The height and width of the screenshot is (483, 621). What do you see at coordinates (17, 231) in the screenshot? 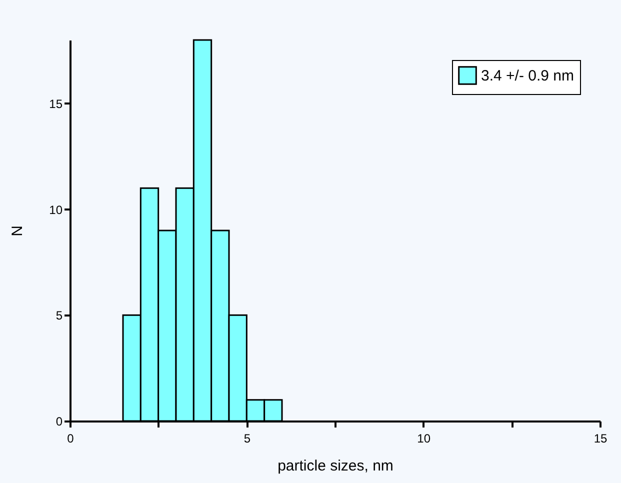
I see `y-axis-title: N` at bounding box center [17, 231].